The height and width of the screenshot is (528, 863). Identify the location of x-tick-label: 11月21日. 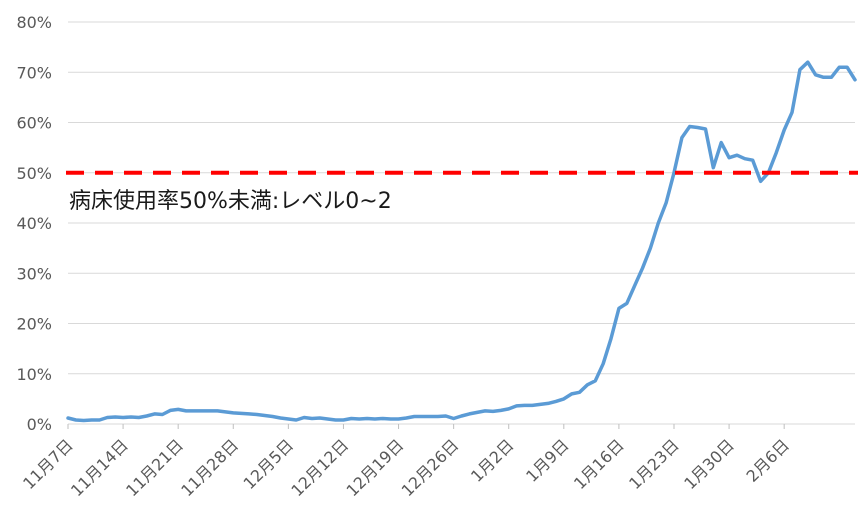
(154, 467).